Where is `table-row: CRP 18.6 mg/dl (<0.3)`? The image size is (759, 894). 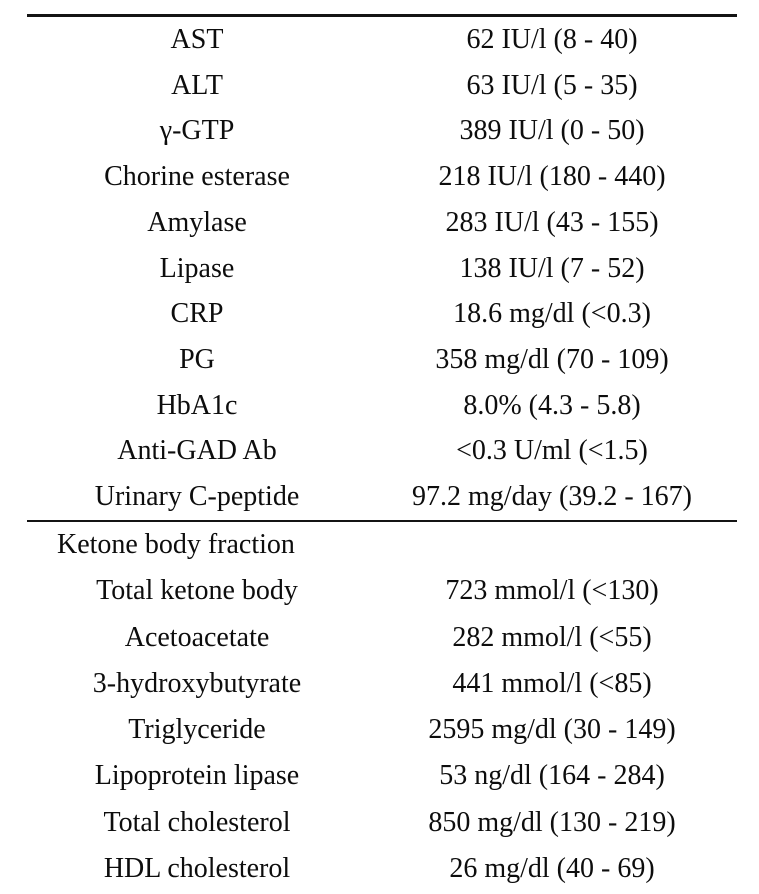
table-row: CRP 18.6 mg/dl (<0.3) is located at coordinates (382, 314).